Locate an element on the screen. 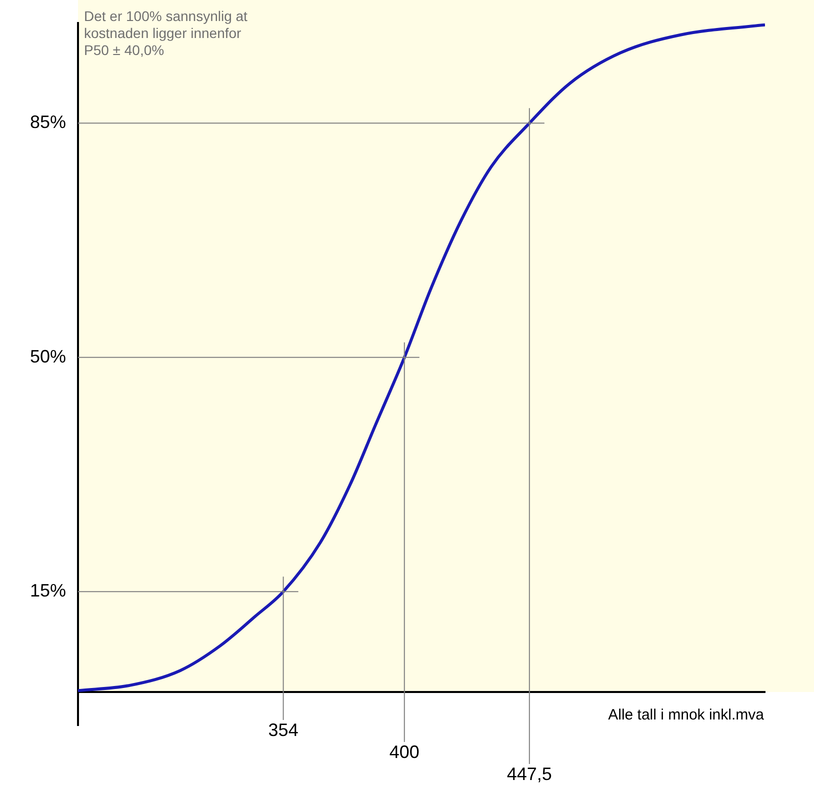  text: Alle tall i mnok inkl.mva is located at coordinates (686, 715).